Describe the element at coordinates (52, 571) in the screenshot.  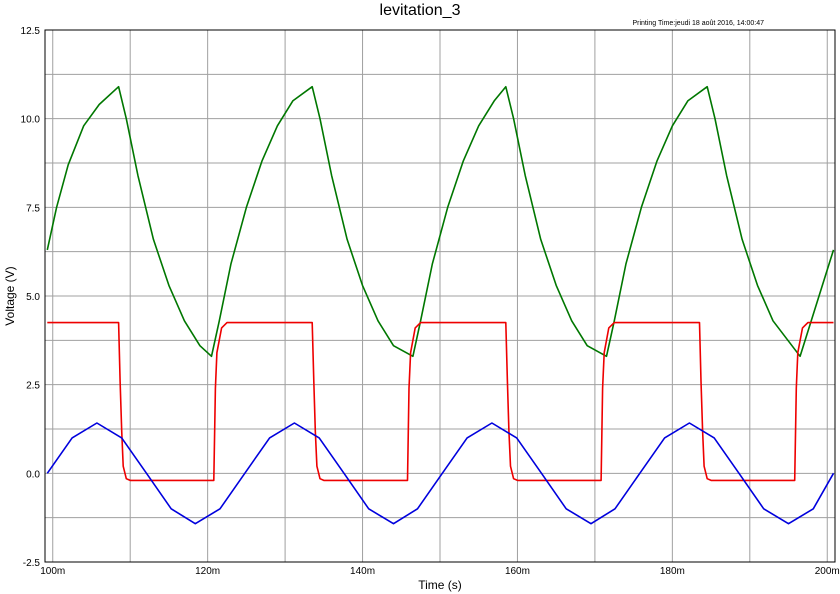
I see `x-tick-label: 100m` at that location.